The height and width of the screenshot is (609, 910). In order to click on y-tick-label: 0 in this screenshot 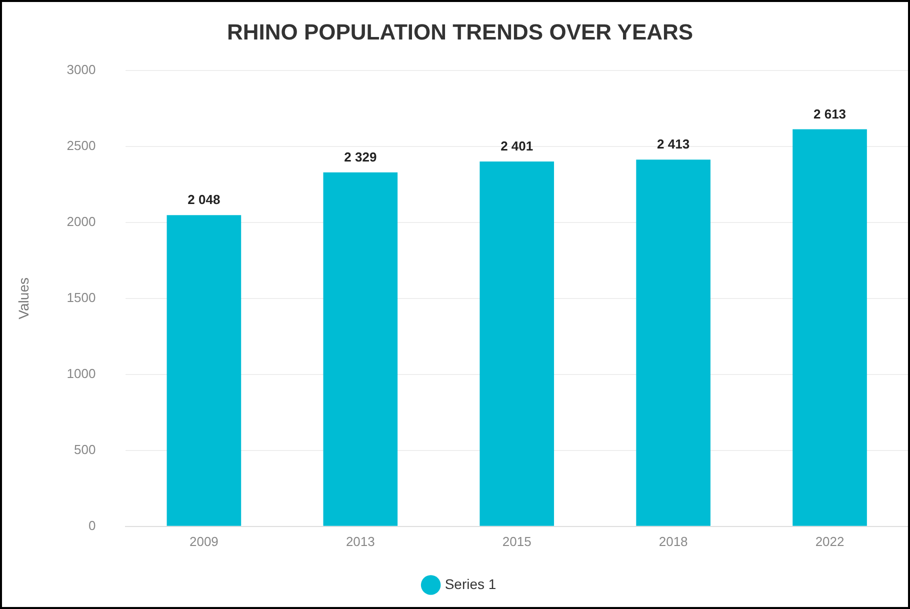, I will do `click(92, 525)`.